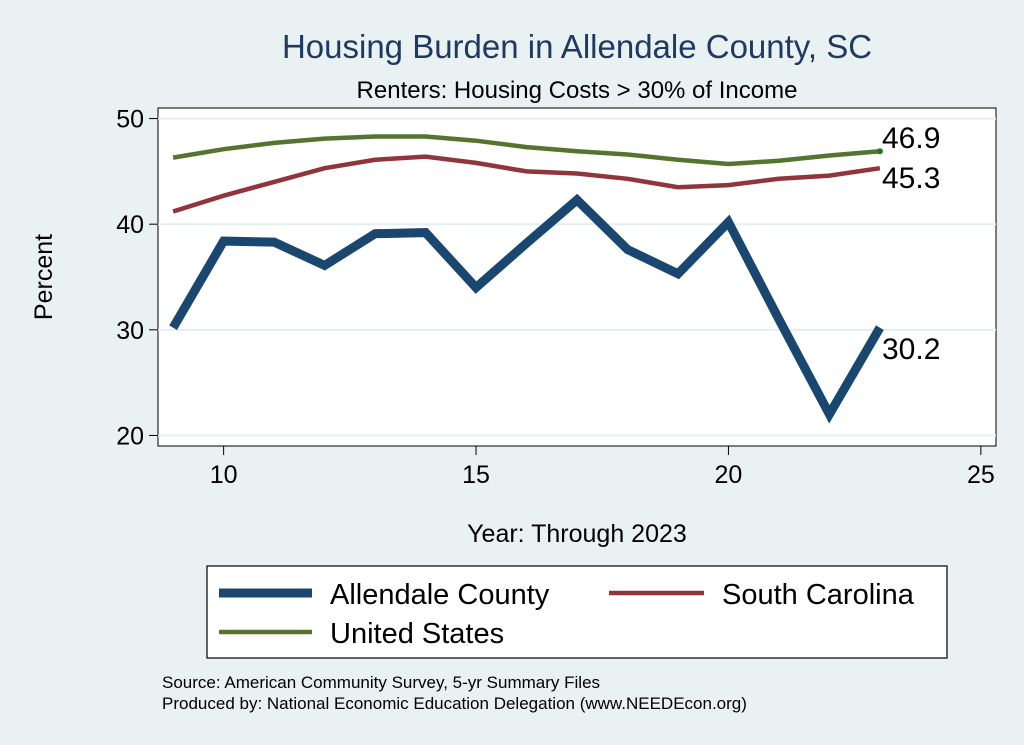 Image resolution: width=1024 pixels, height=745 pixels. What do you see at coordinates (981, 475) in the screenshot?
I see `x-tick-label-25: 25` at bounding box center [981, 475].